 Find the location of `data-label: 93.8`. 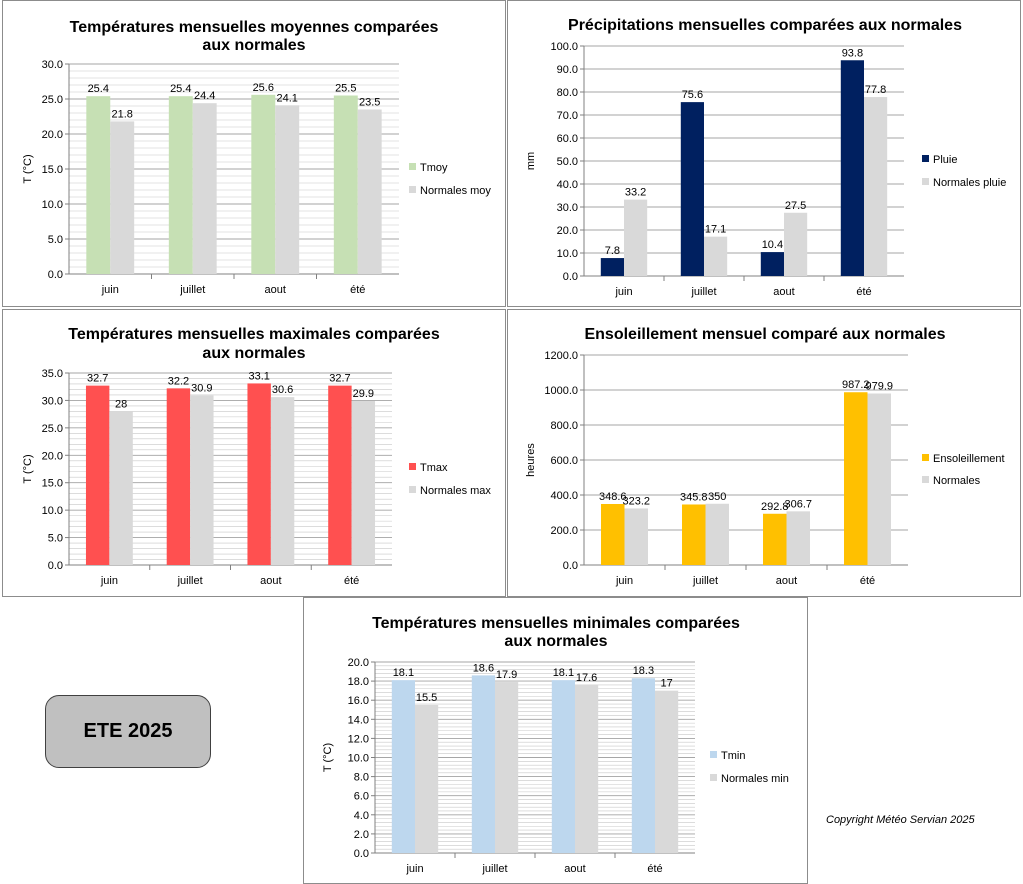

data-label: 93.8 is located at coordinates (852, 53).